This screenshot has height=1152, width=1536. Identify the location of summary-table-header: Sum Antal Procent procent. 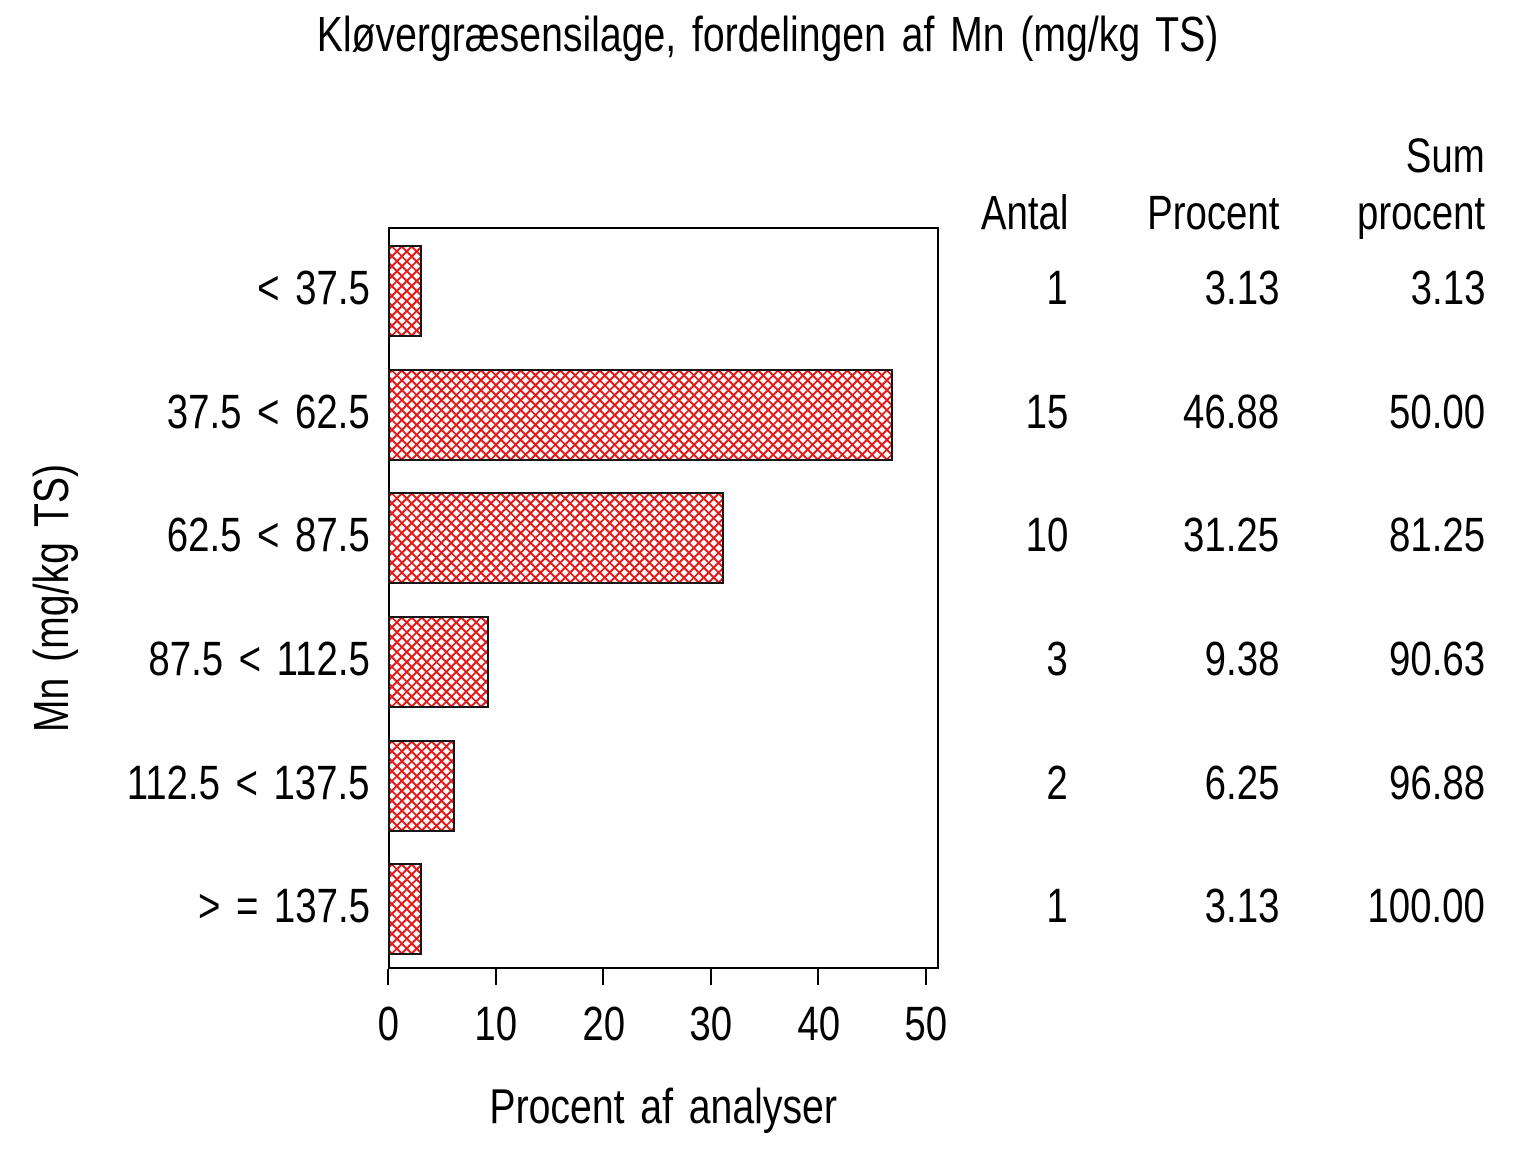
(1217, 185).